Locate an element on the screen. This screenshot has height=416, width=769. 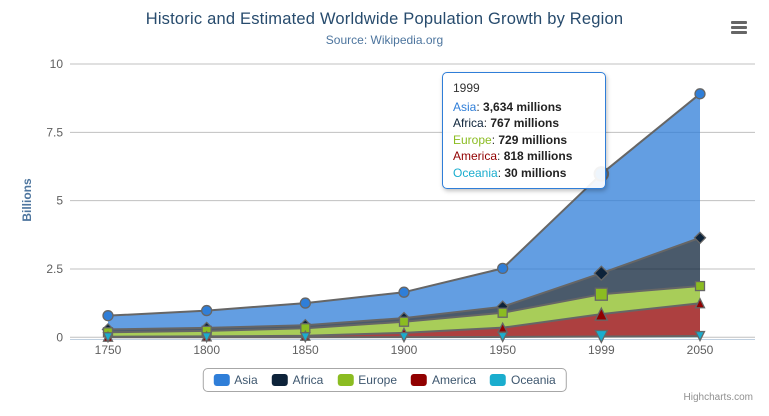
marker-europe-1900 is located at coordinates (404, 321).